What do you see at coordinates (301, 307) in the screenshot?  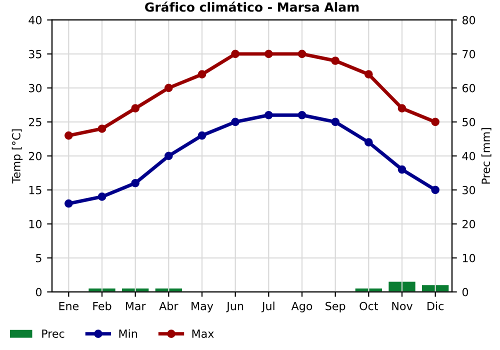 I see `x-tick-label: Ago` at bounding box center [301, 307].